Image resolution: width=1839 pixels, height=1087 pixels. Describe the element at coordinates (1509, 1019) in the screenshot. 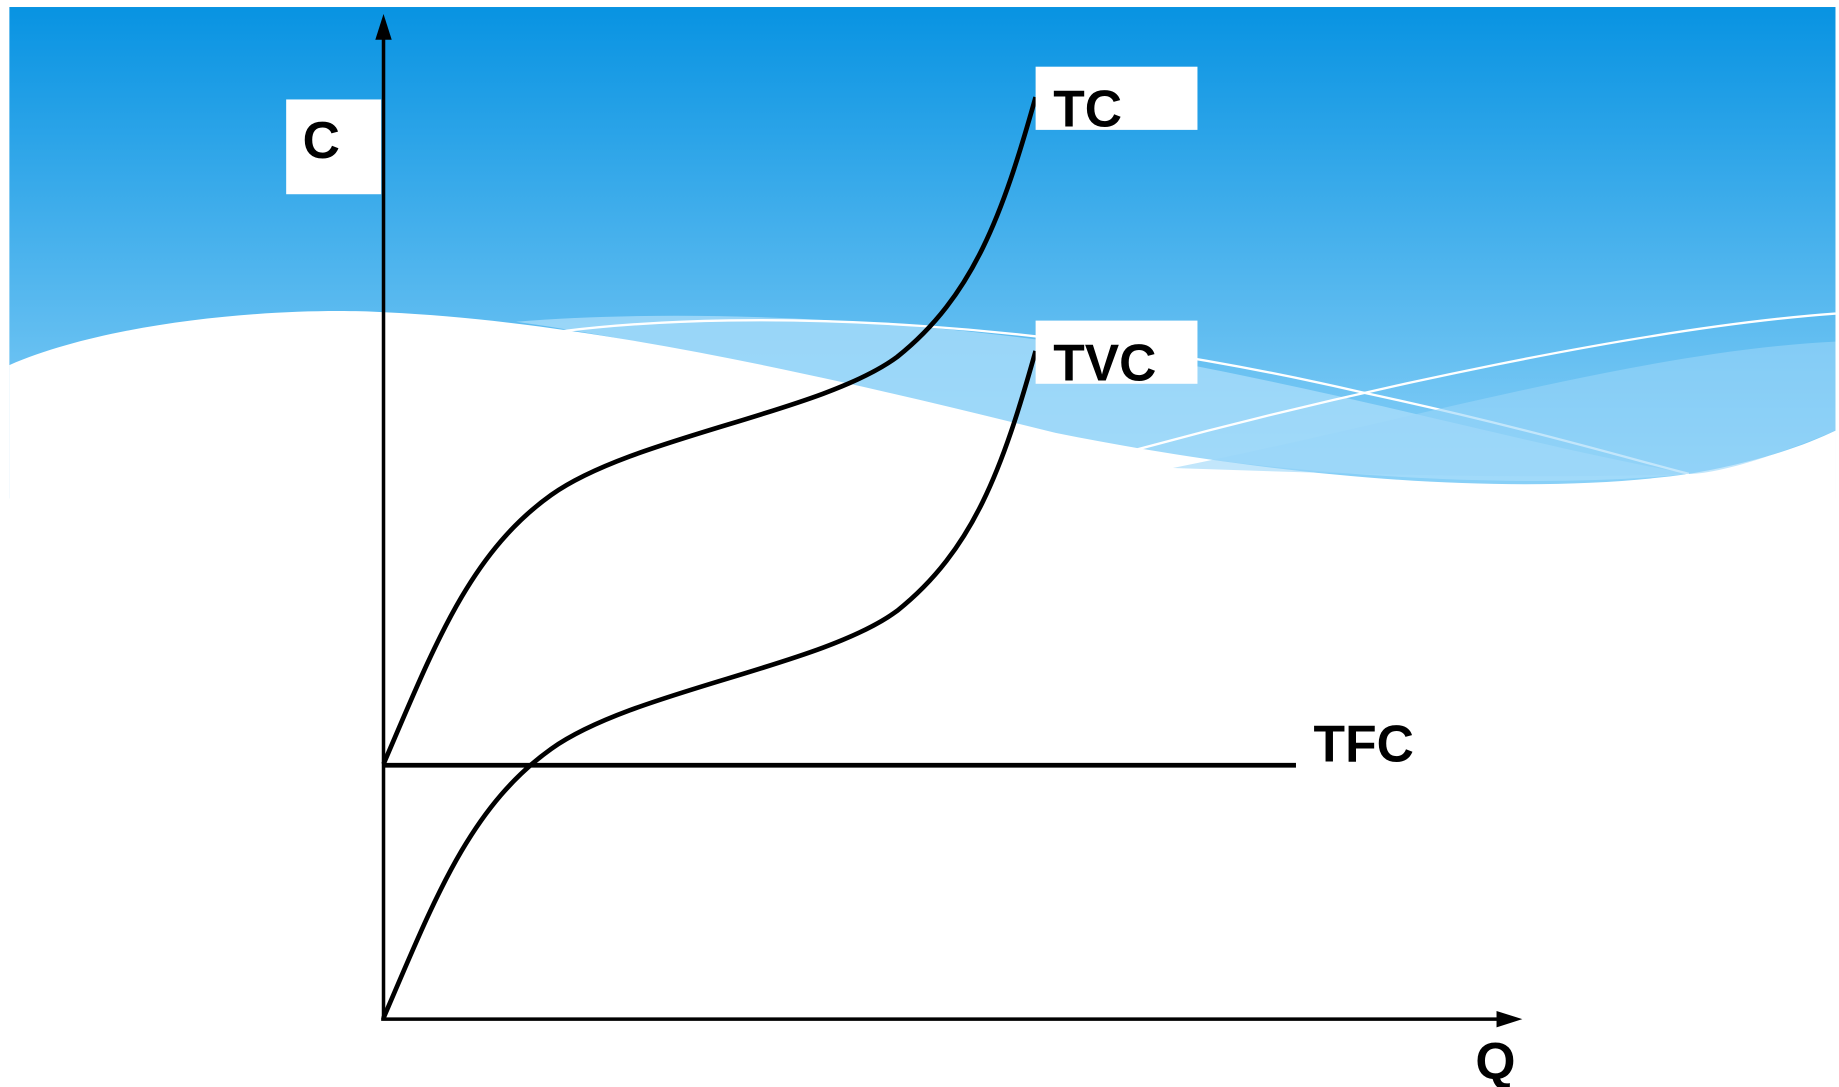

I see `x-axis-arrow` at that location.